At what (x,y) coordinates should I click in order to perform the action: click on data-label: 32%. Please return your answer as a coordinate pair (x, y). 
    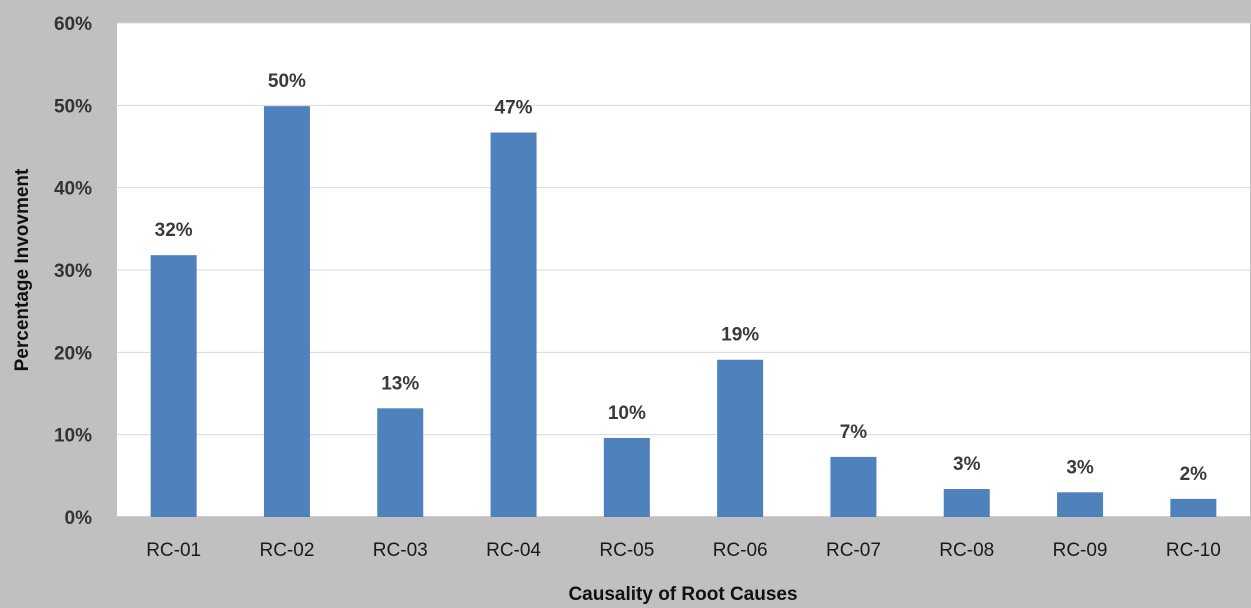
    Looking at the image, I should click on (174, 230).